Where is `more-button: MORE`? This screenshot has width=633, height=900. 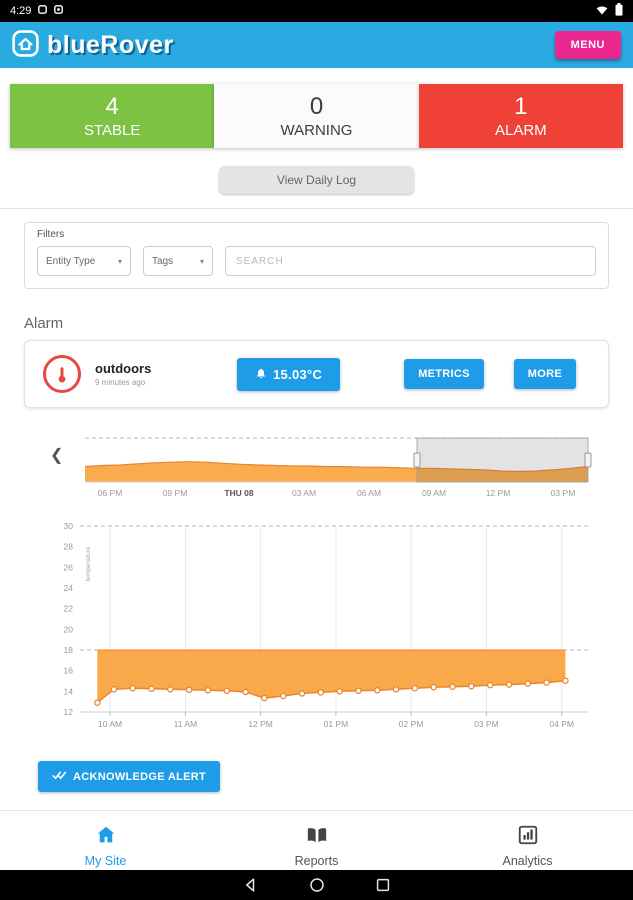
more-button: MORE is located at coordinates (544, 374).